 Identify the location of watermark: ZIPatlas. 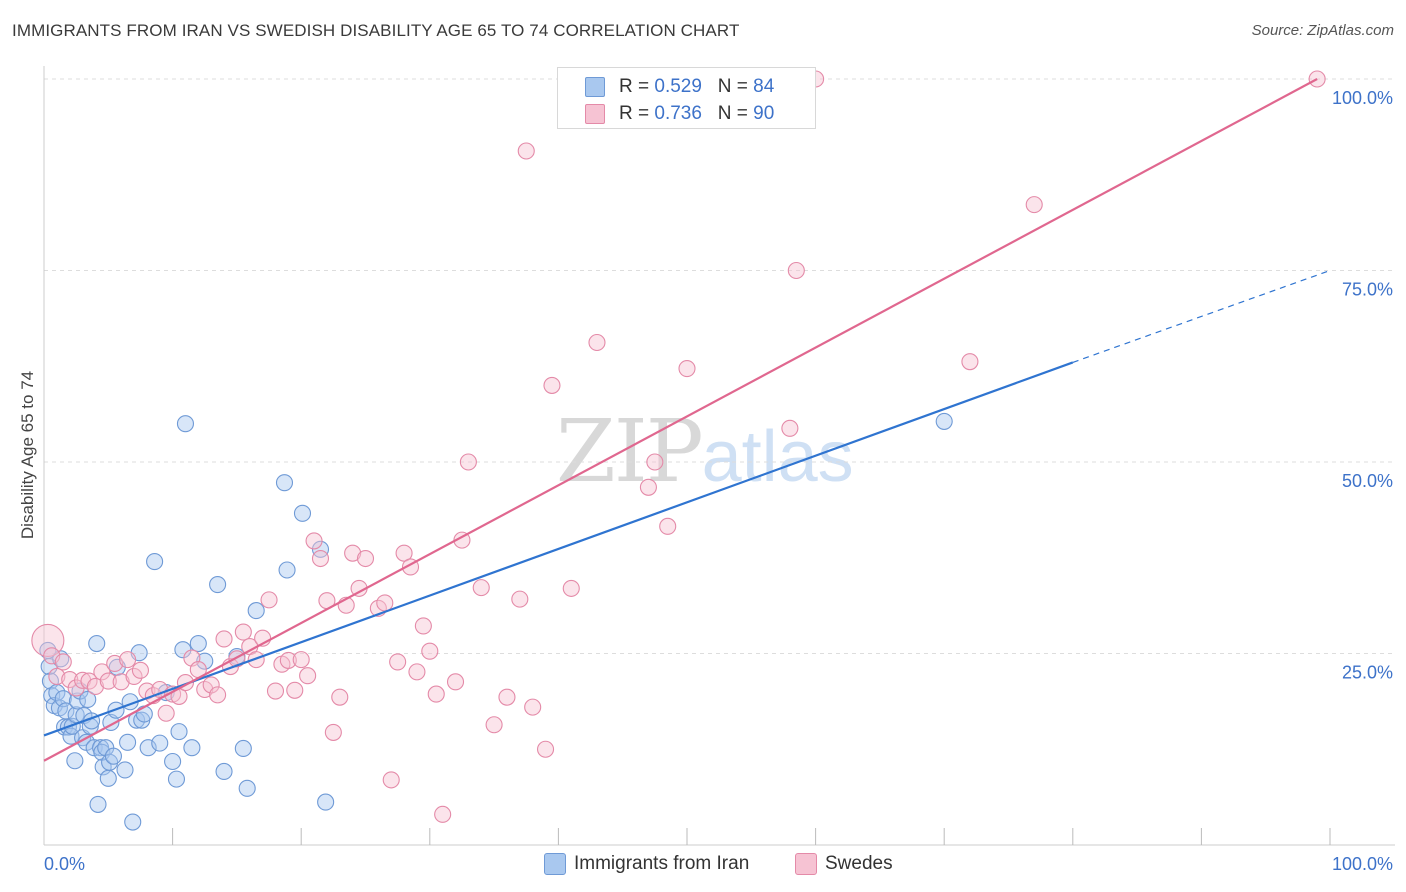
(705, 452).